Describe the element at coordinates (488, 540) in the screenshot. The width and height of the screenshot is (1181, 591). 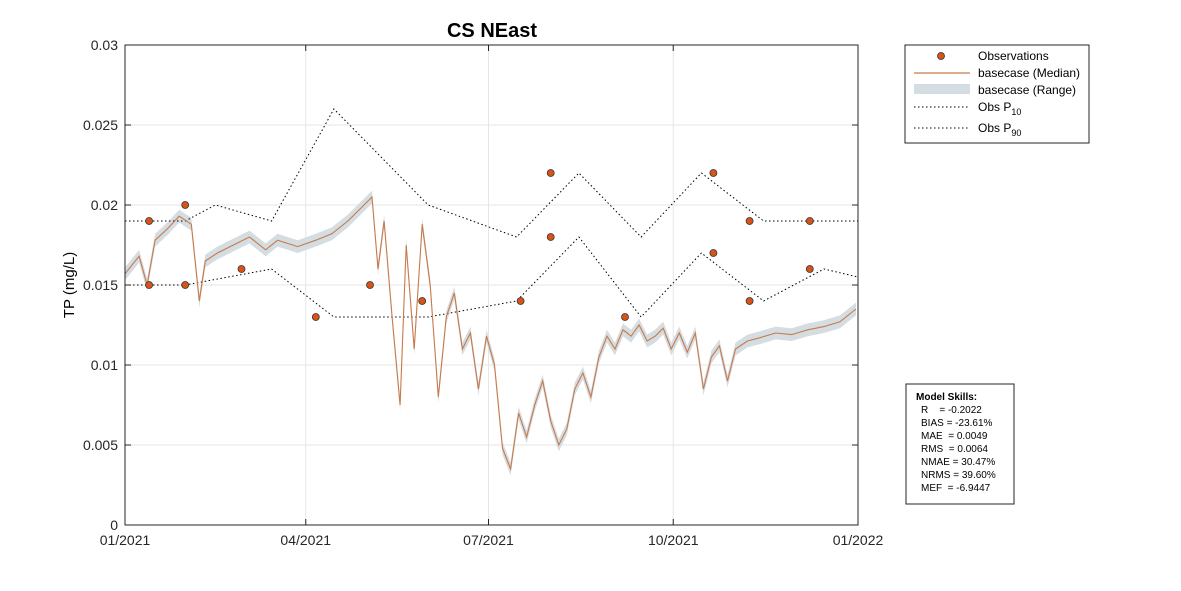
I see `x-tick-label: 07/2021` at that location.